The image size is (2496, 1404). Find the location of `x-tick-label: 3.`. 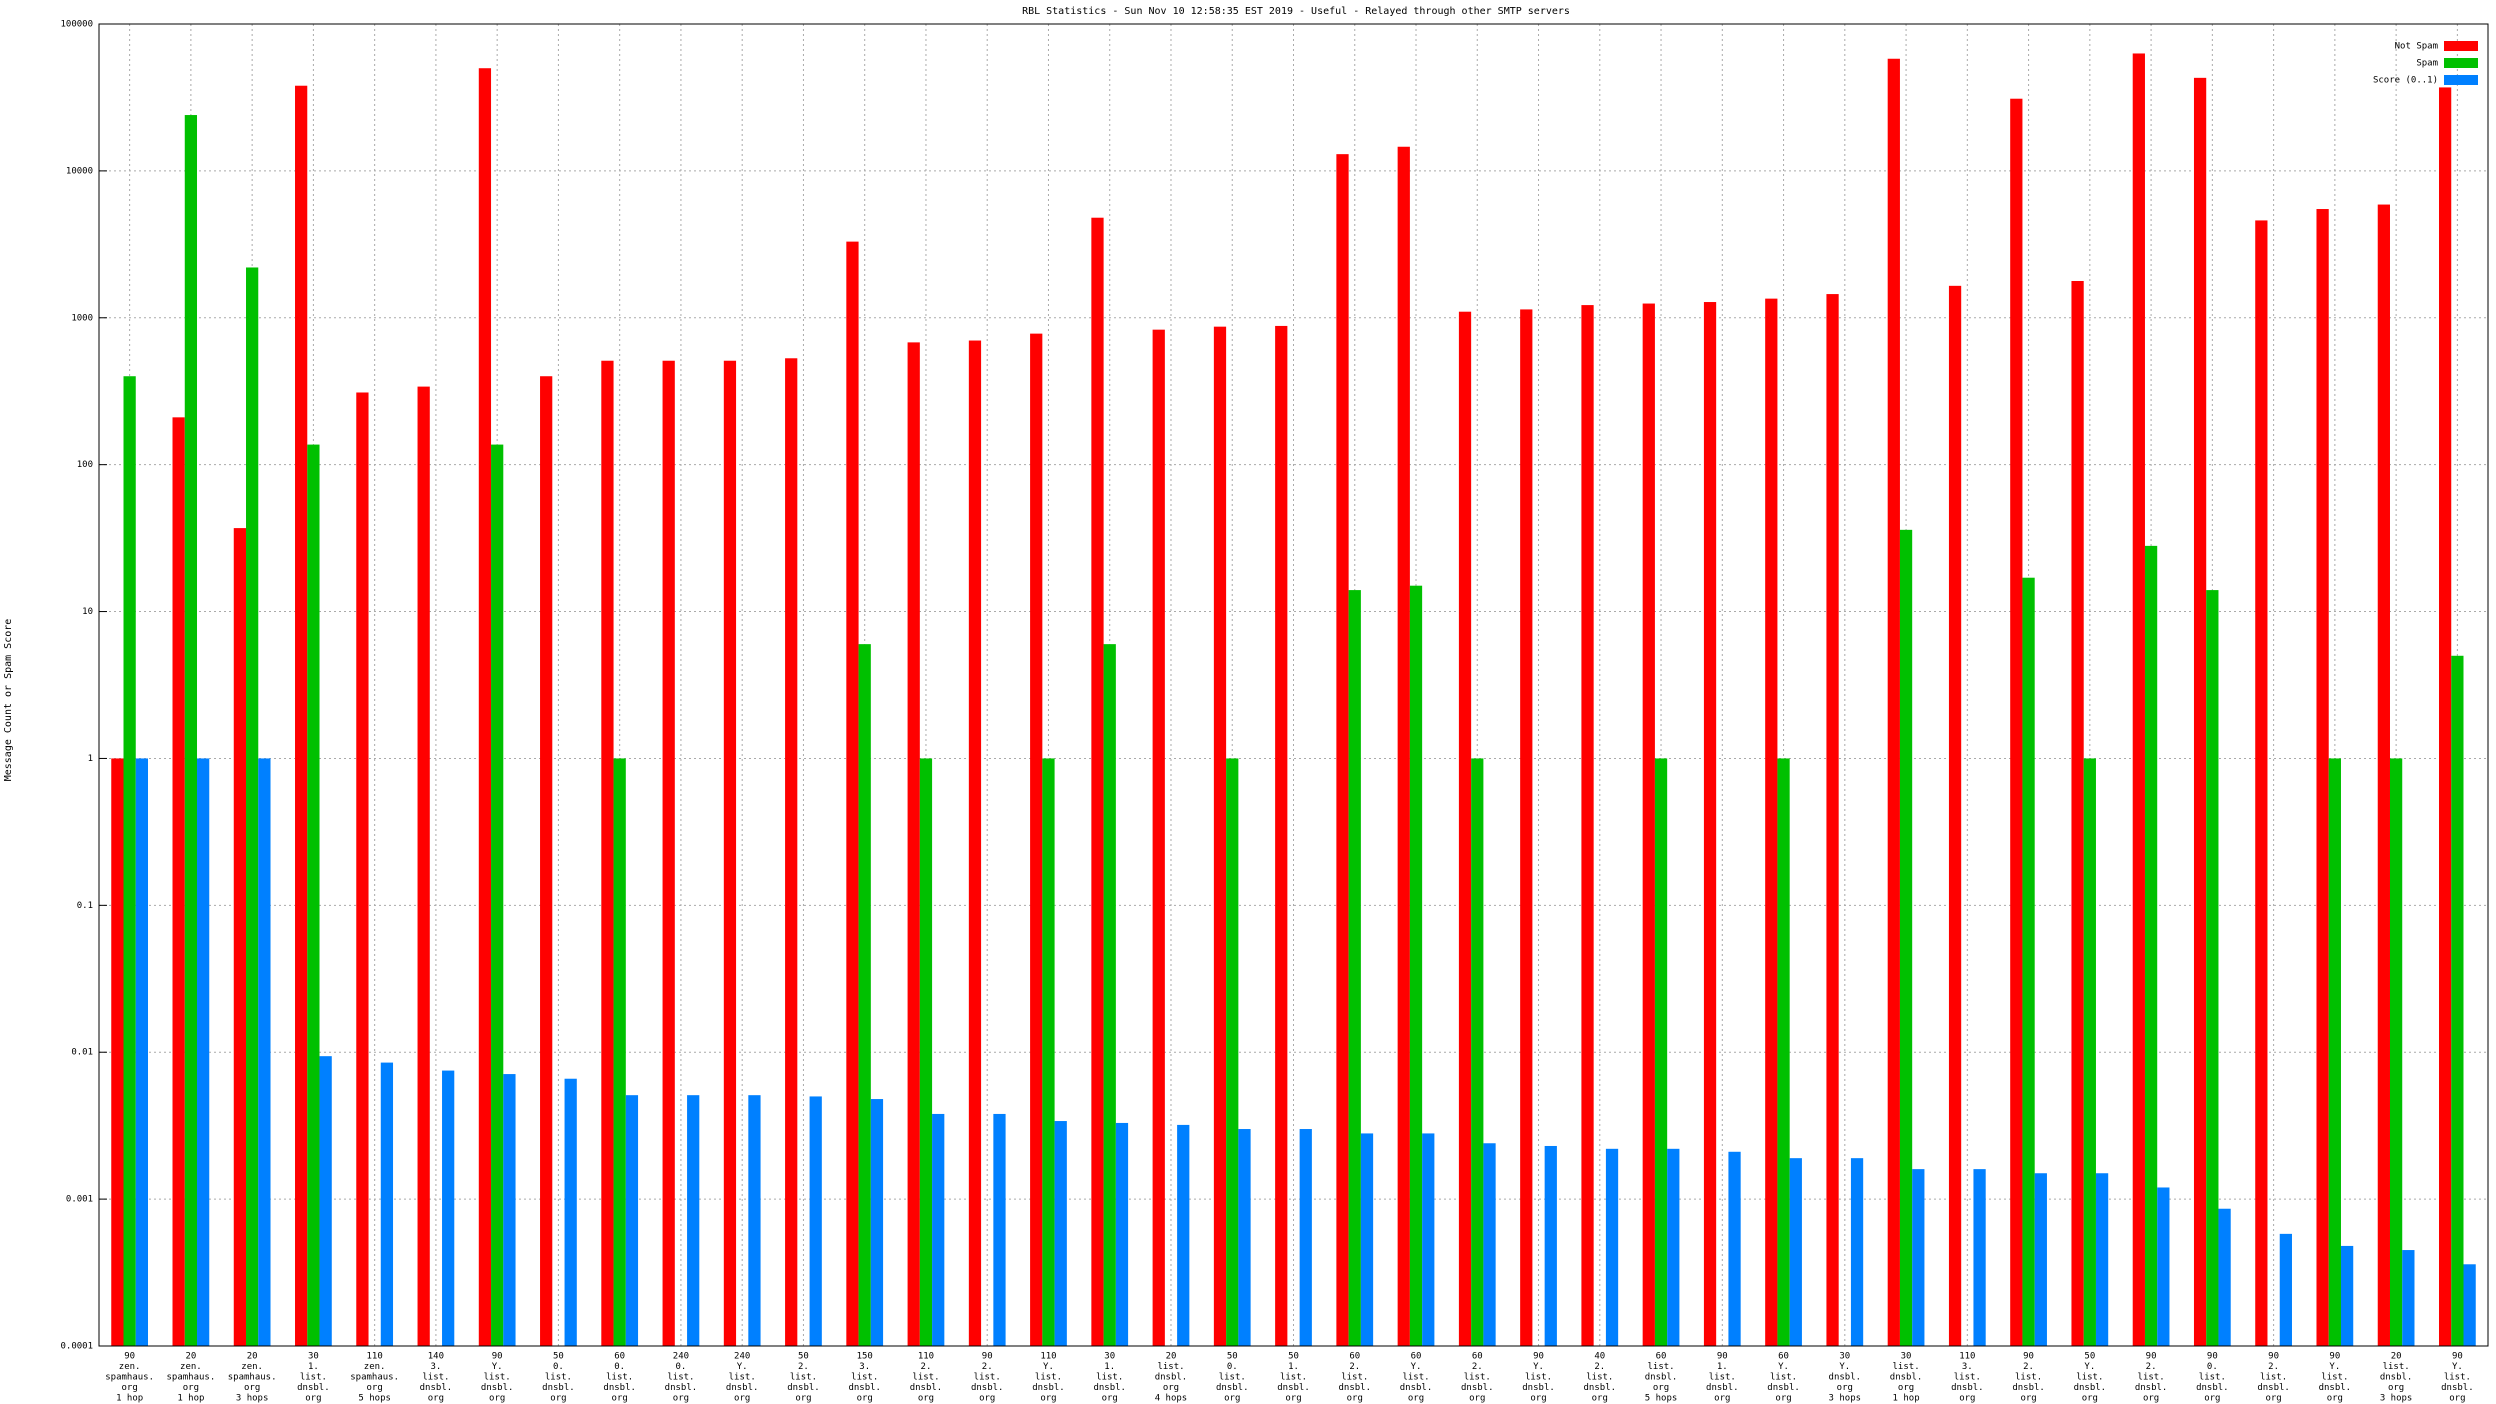

x-tick-label: 3. is located at coordinates (864, 1367).